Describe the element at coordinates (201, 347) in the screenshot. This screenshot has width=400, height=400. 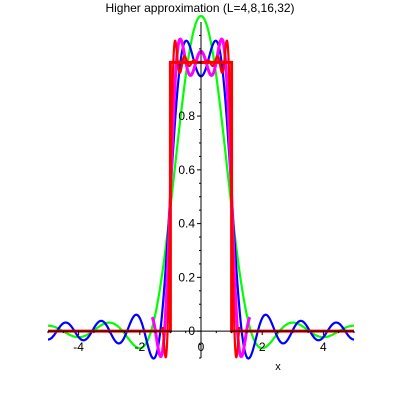
I see `x-tick-label: 0` at that location.